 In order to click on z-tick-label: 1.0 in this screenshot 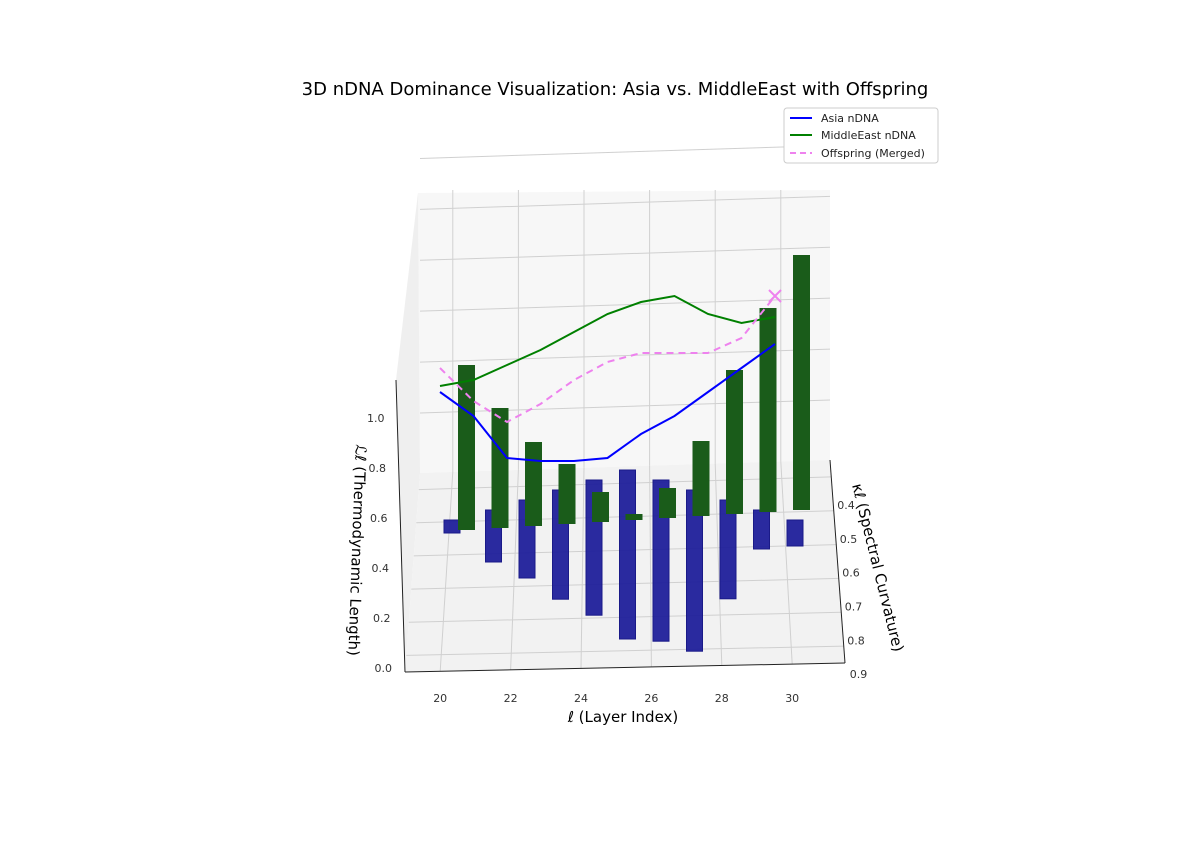, I will do `click(376, 418)`.